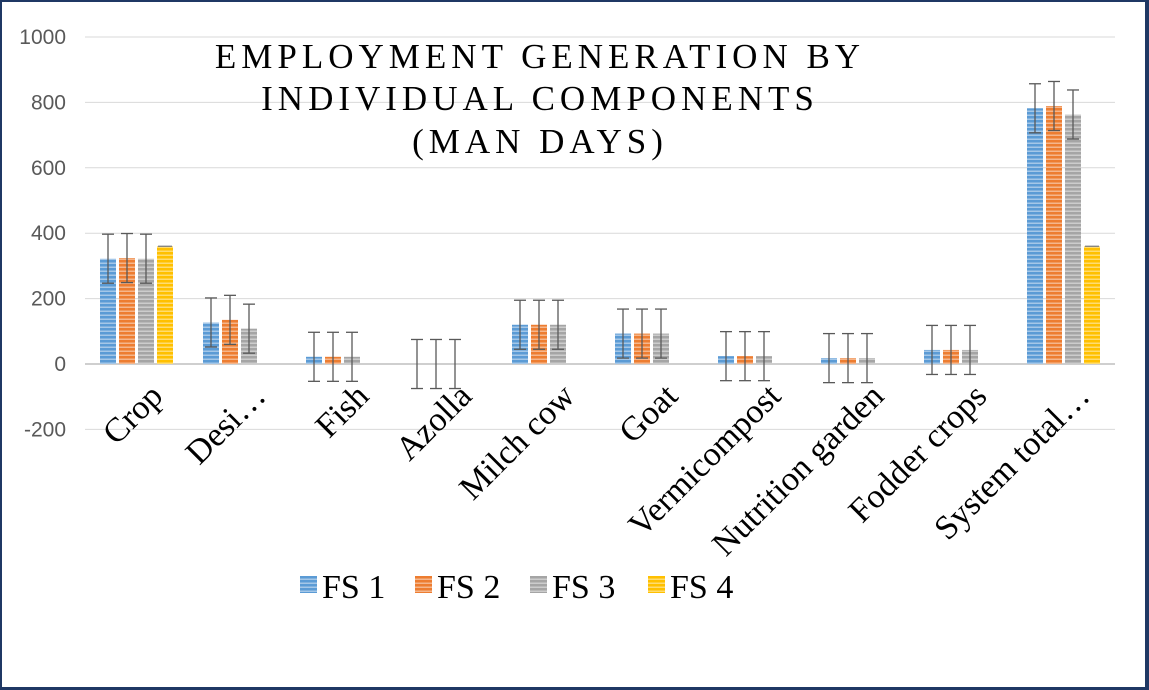  What do you see at coordinates (42, 37) in the screenshot?
I see `y-tick-label: 1000` at bounding box center [42, 37].